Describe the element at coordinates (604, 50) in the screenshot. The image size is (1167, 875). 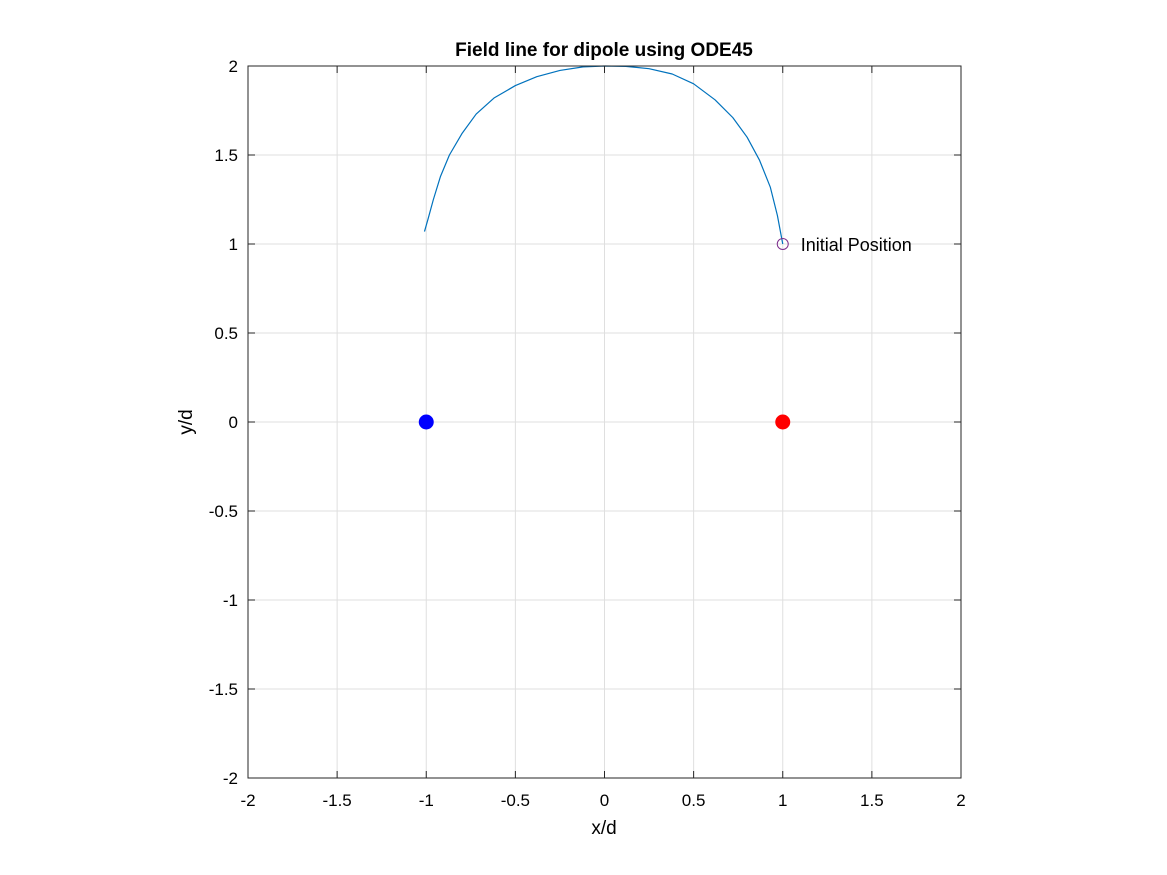
I see `chart-title: Field line for dipole using ODE45` at that location.